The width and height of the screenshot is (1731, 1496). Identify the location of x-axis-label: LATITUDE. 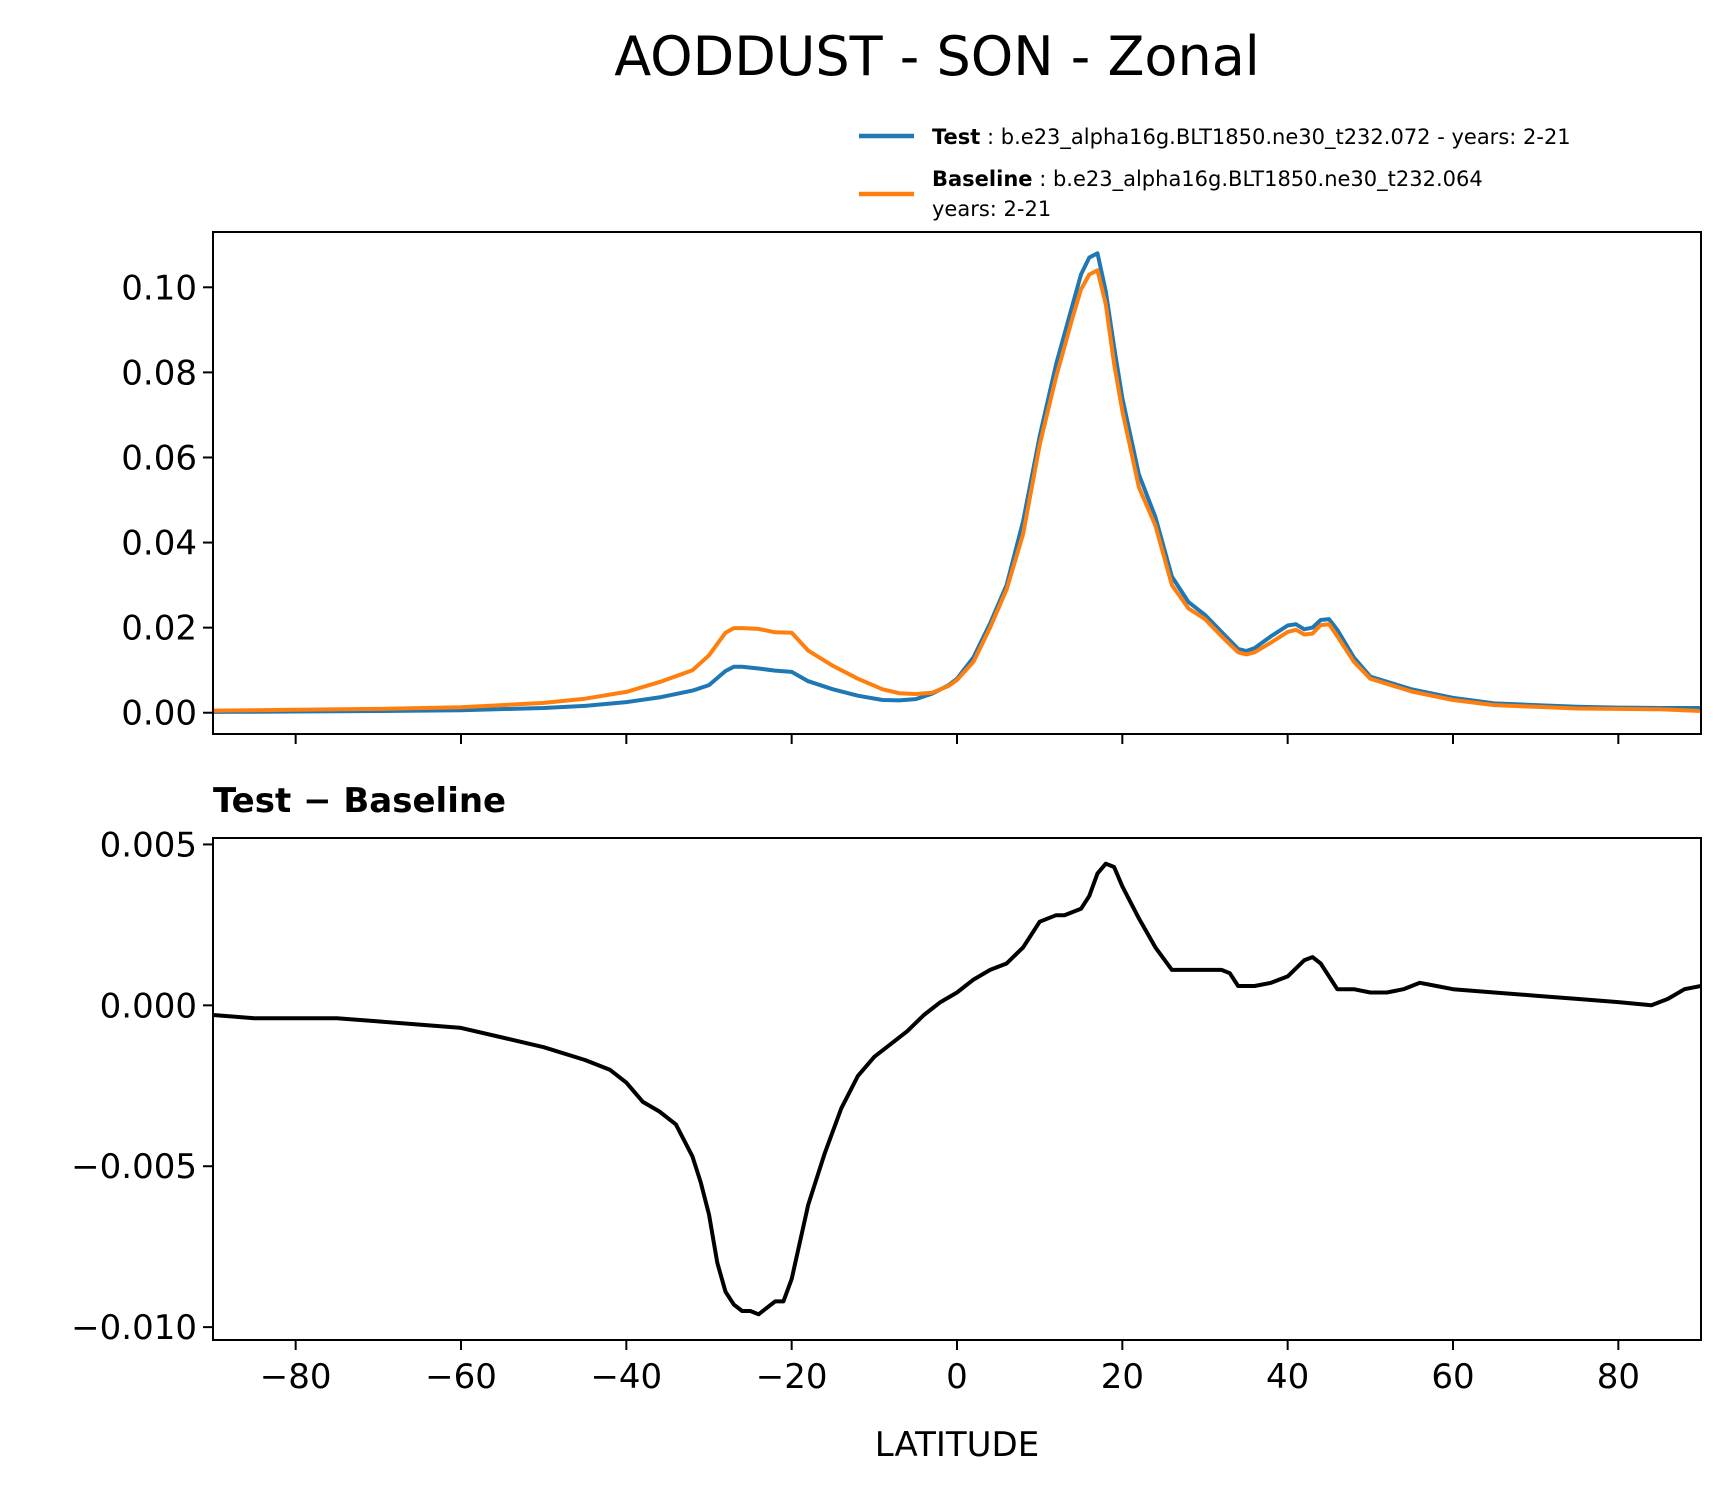
(957, 1445).